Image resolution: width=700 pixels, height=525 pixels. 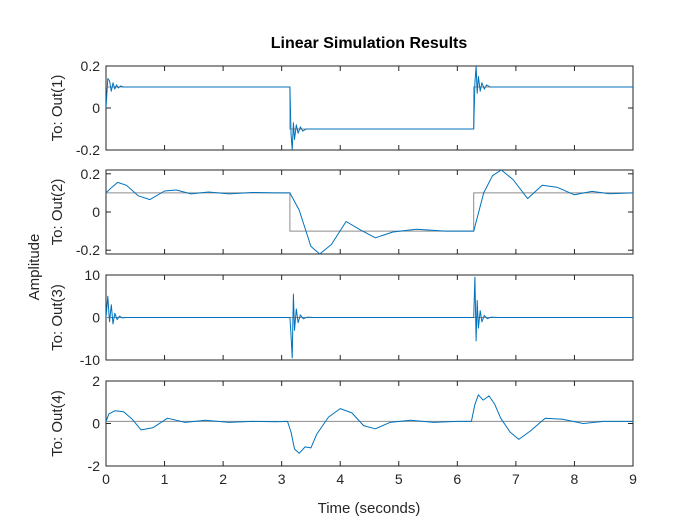 What do you see at coordinates (575, 479) in the screenshot?
I see `x-tick-label: 8` at bounding box center [575, 479].